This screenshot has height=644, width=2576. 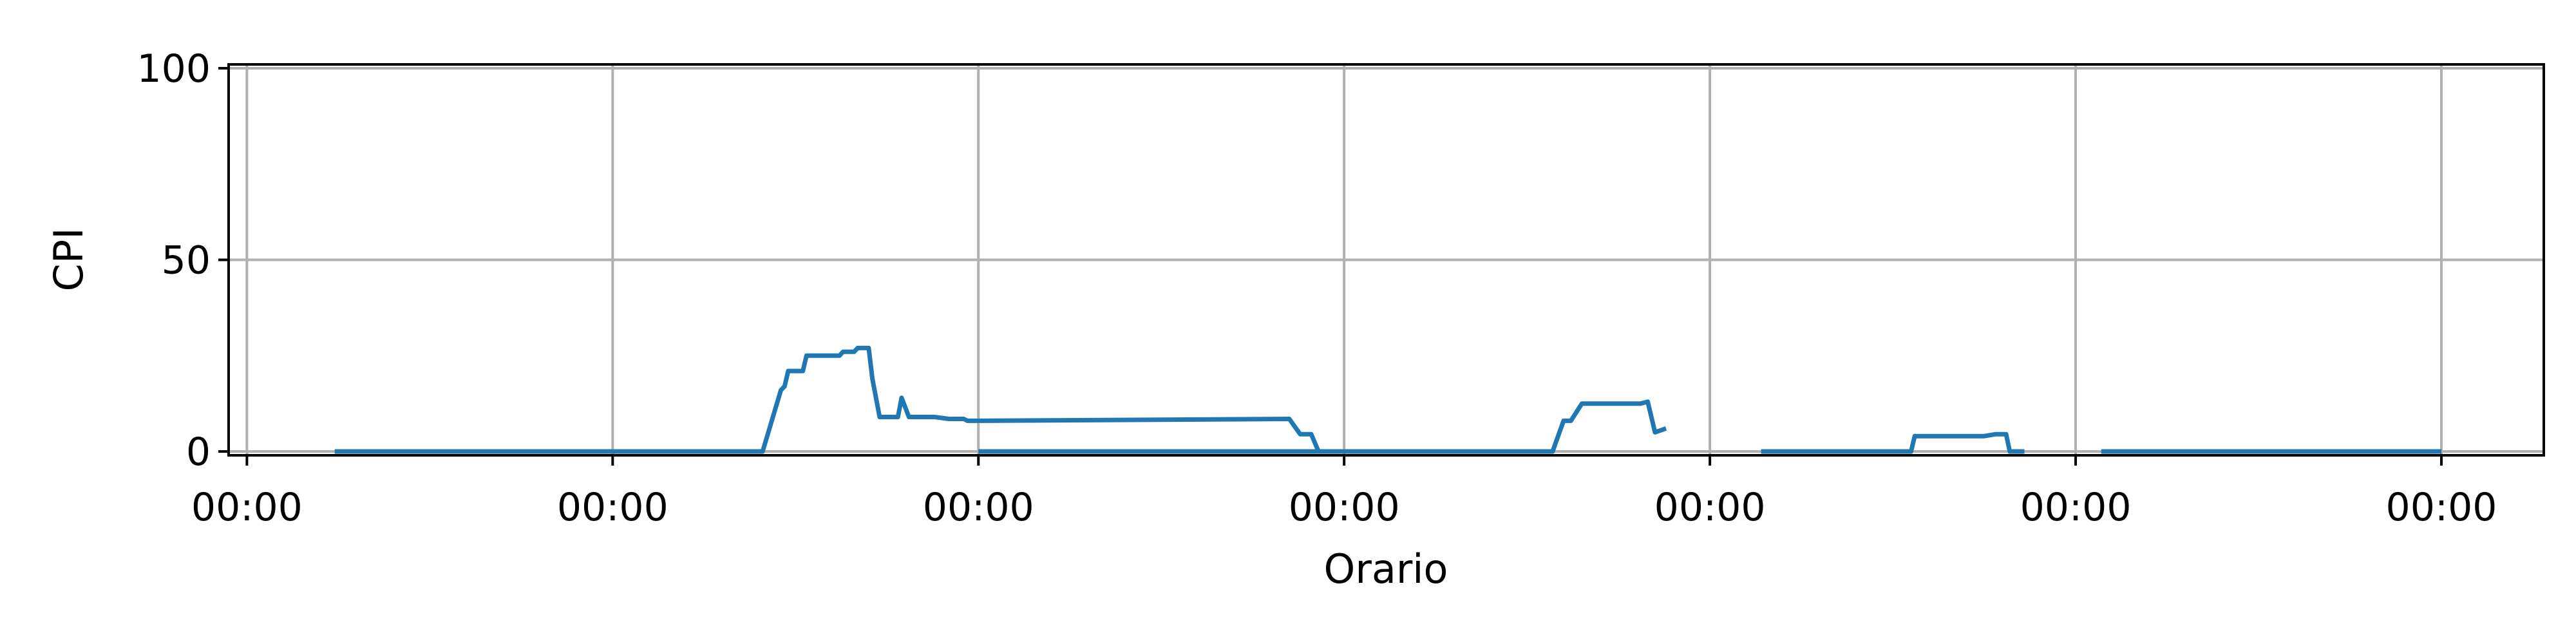 What do you see at coordinates (2076, 508) in the screenshot?
I see `x-tick-label-5: 00:00` at bounding box center [2076, 508].